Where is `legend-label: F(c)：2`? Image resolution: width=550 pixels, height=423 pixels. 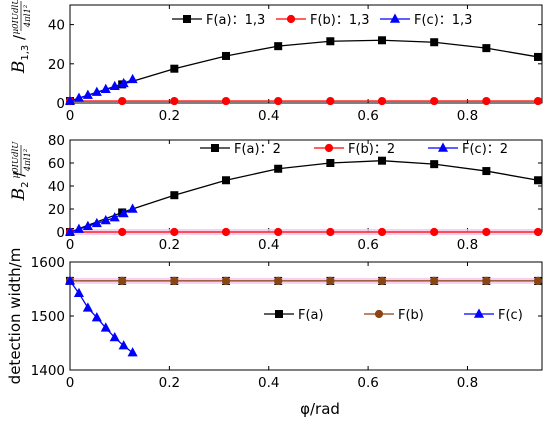 legend-label: F(c)：2 is located at coordinates (485, 149).